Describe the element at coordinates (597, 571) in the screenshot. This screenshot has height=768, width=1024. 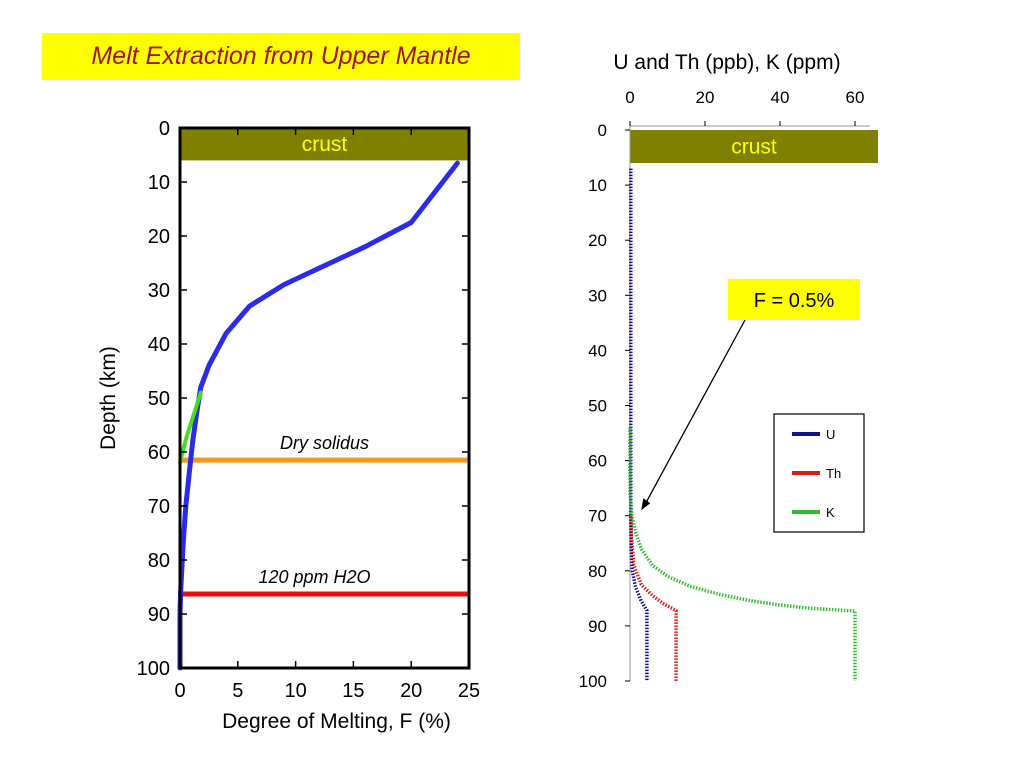
I see `right-ytick-label: 80` at that location.